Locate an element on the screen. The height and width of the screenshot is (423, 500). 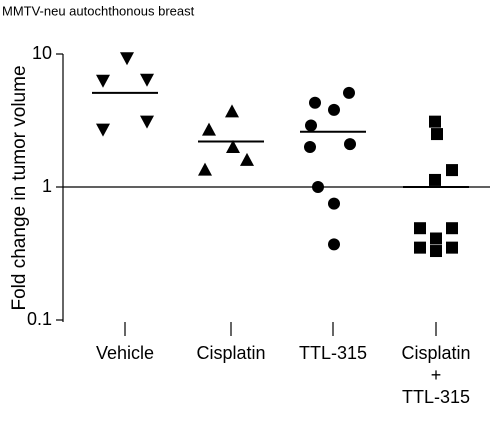
x-tick-label: Cisplatin + TTL-315 is located at coordinates (435, 375).